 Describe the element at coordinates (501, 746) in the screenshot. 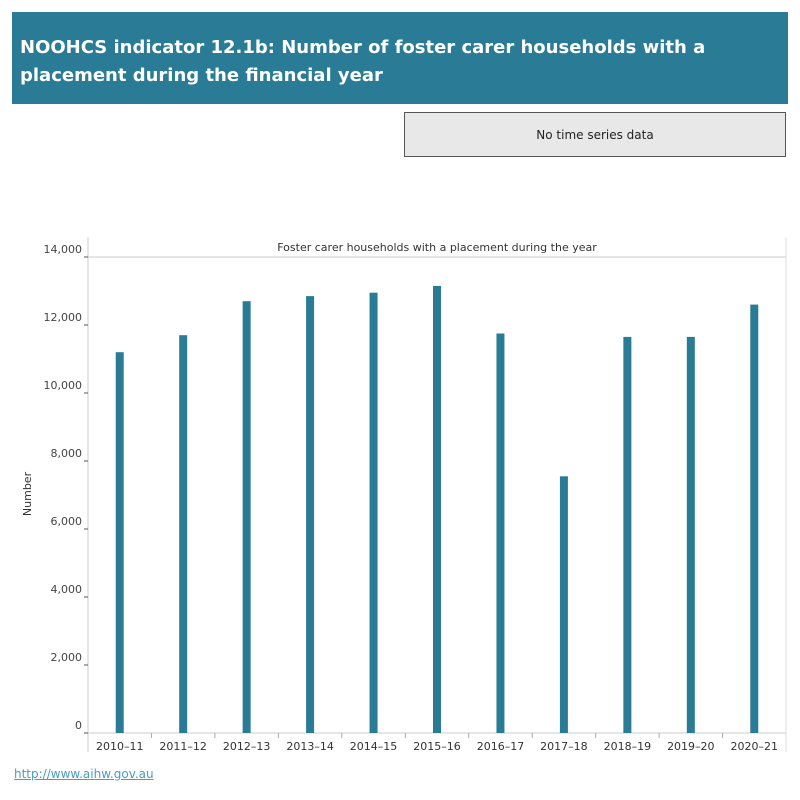

I see `x-tick-label: 2016–17` at that location.